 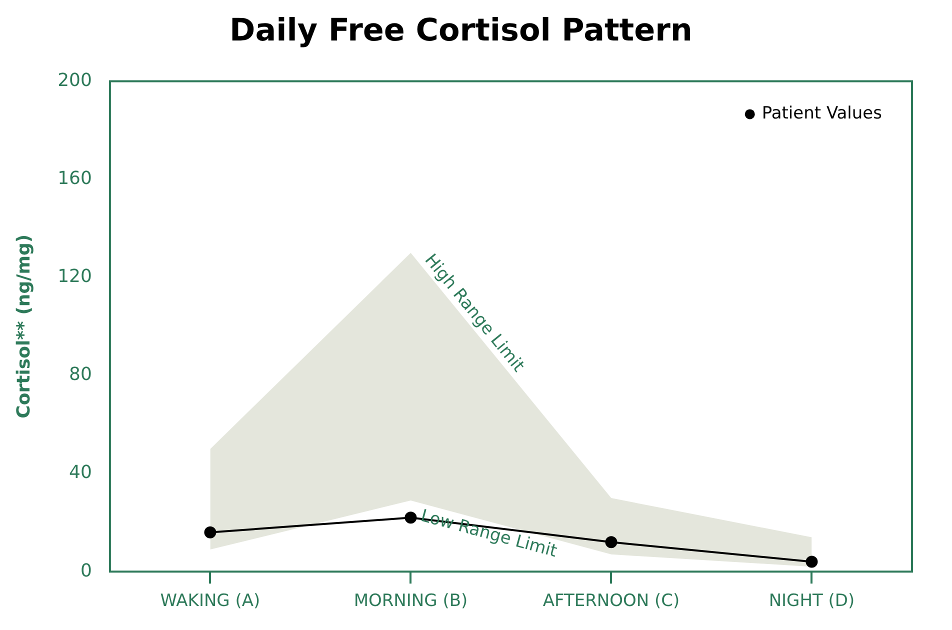 I want to click on y-tick-label: 40, so click(x=80, y=473).